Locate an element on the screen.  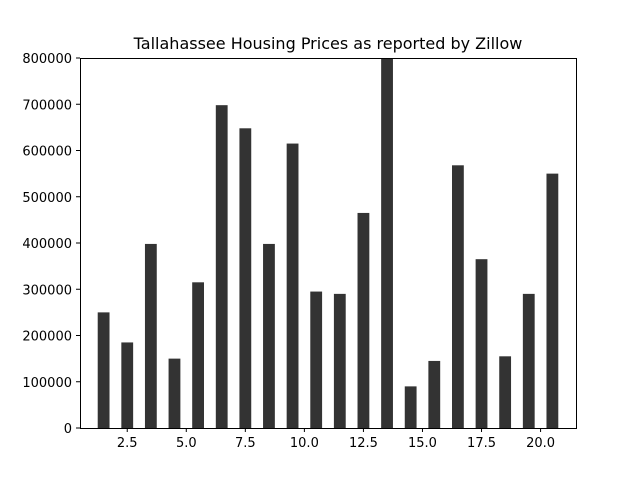
y-tick-label: 300000 is located at coordinates (47, 290).